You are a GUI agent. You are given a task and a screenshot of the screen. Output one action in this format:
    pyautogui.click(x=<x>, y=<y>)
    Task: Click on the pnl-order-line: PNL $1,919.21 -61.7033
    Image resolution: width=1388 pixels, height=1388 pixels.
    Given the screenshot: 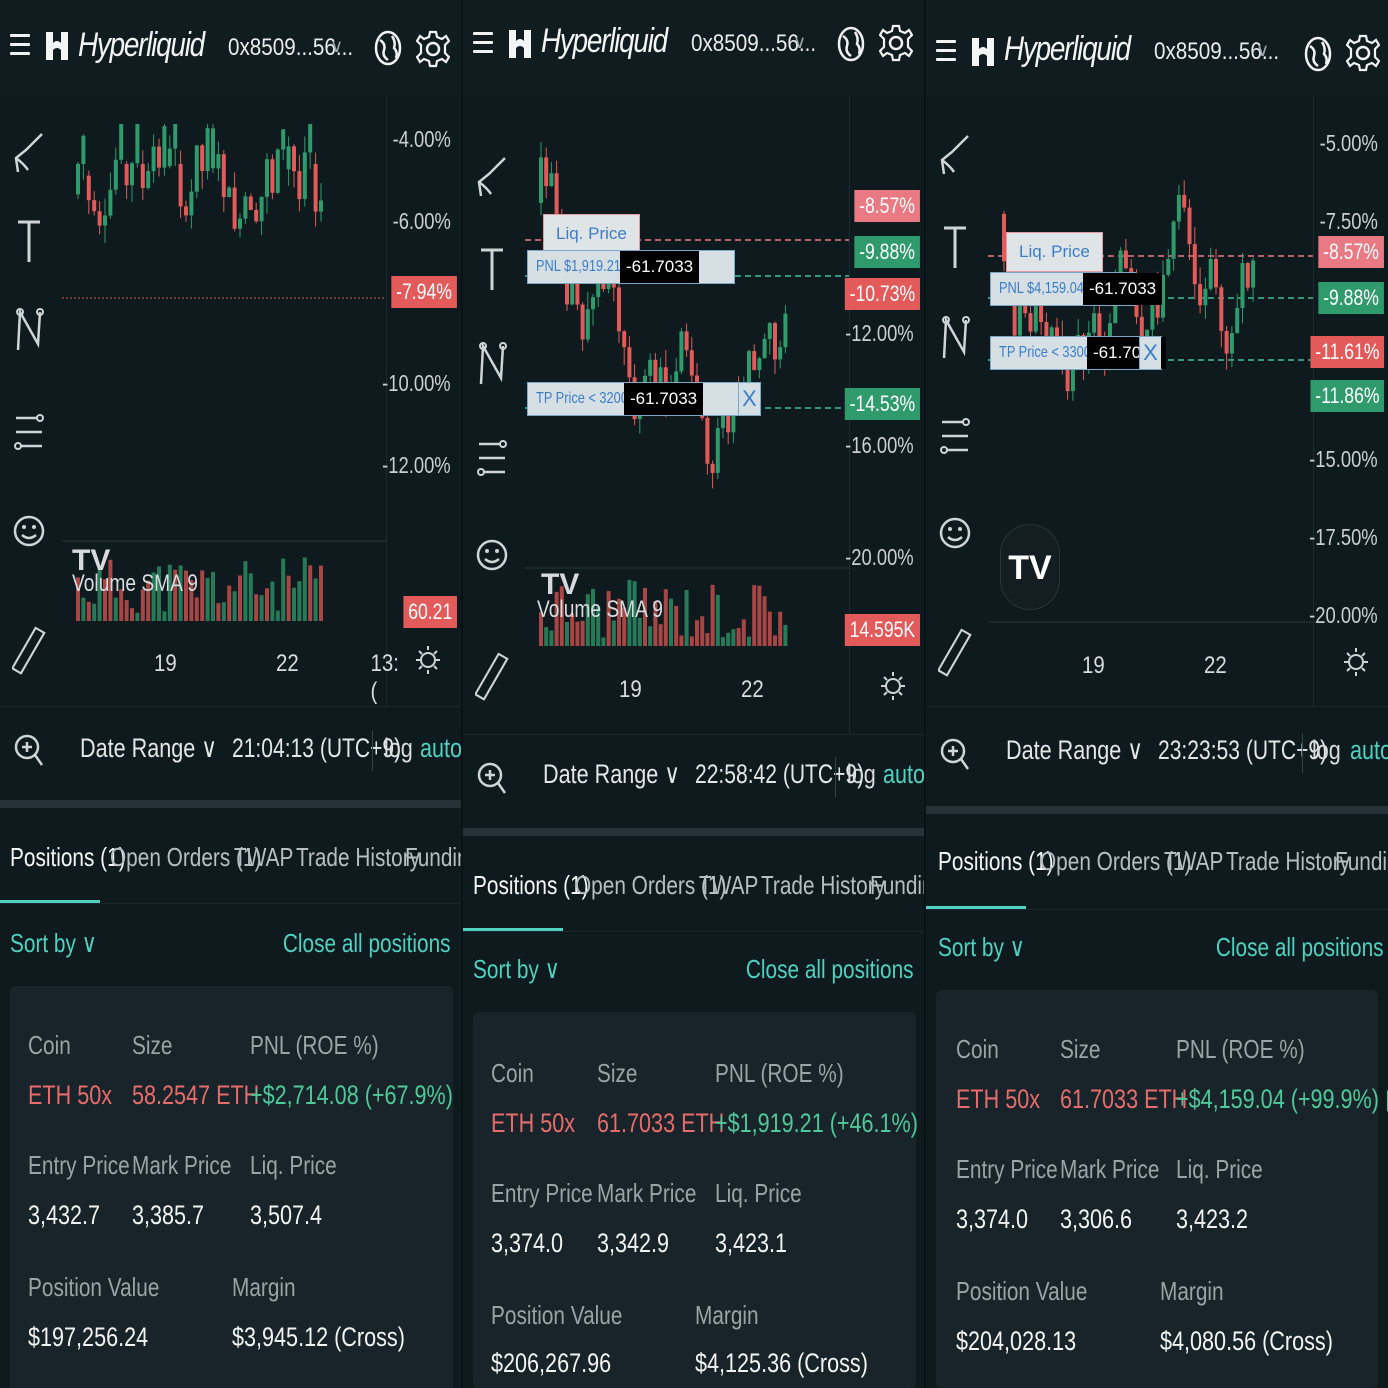 What is the action you would take?
    pyautogui.click(x=631, y=267)
    